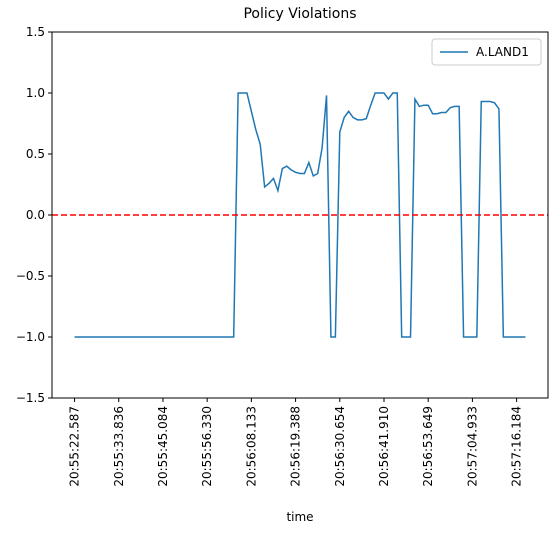 The height and width of the screenshot is (534, 559). Describe the element at coordinates (517, 446) in the screenshot. I see `x-tick-label: 20:57:16.184` at that location.